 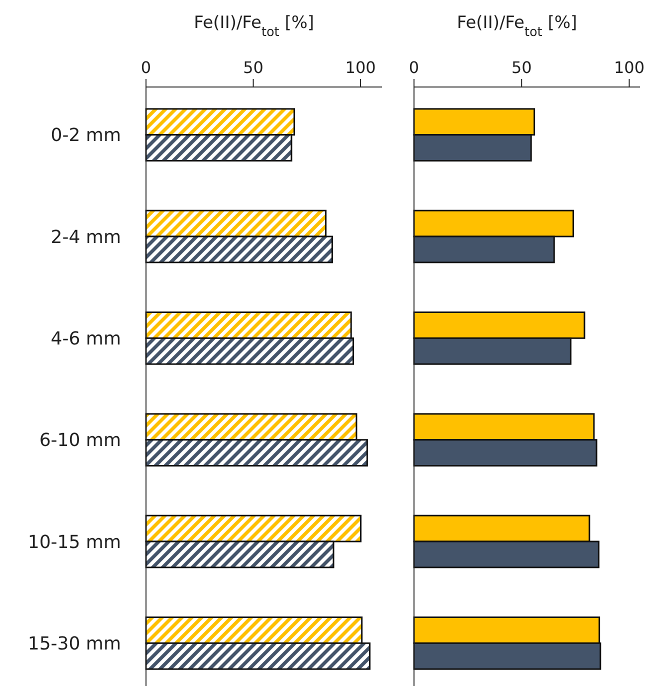 I want to click on y-tick-label: 6-10 mm, so click(x=80, y=441).